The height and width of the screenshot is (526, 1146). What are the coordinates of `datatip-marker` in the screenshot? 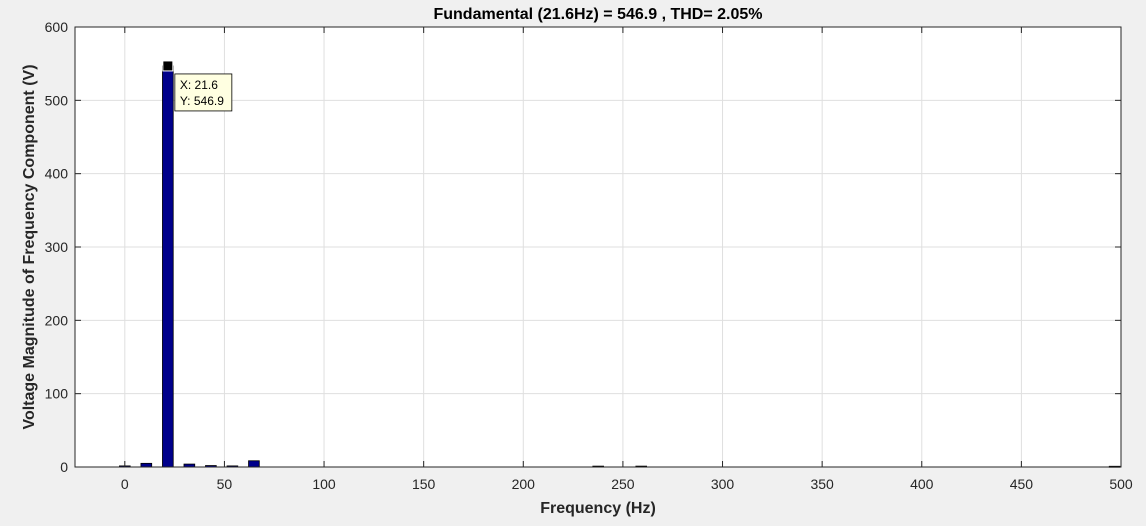 It's located at (168, 66).